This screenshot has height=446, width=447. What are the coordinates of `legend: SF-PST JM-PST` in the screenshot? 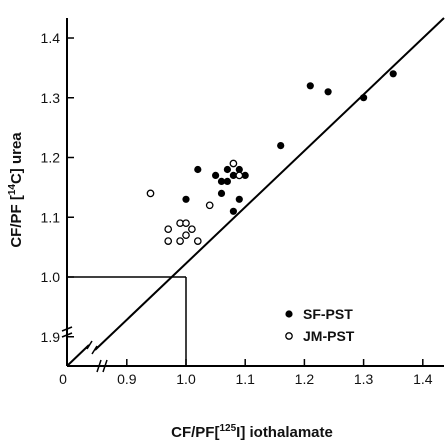 It's located at (320, 325).